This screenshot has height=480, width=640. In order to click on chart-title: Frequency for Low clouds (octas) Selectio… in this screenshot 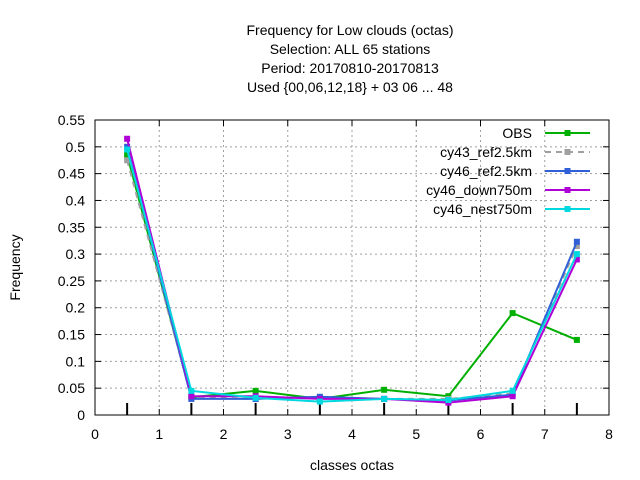, I will do `click(350, 58)`.